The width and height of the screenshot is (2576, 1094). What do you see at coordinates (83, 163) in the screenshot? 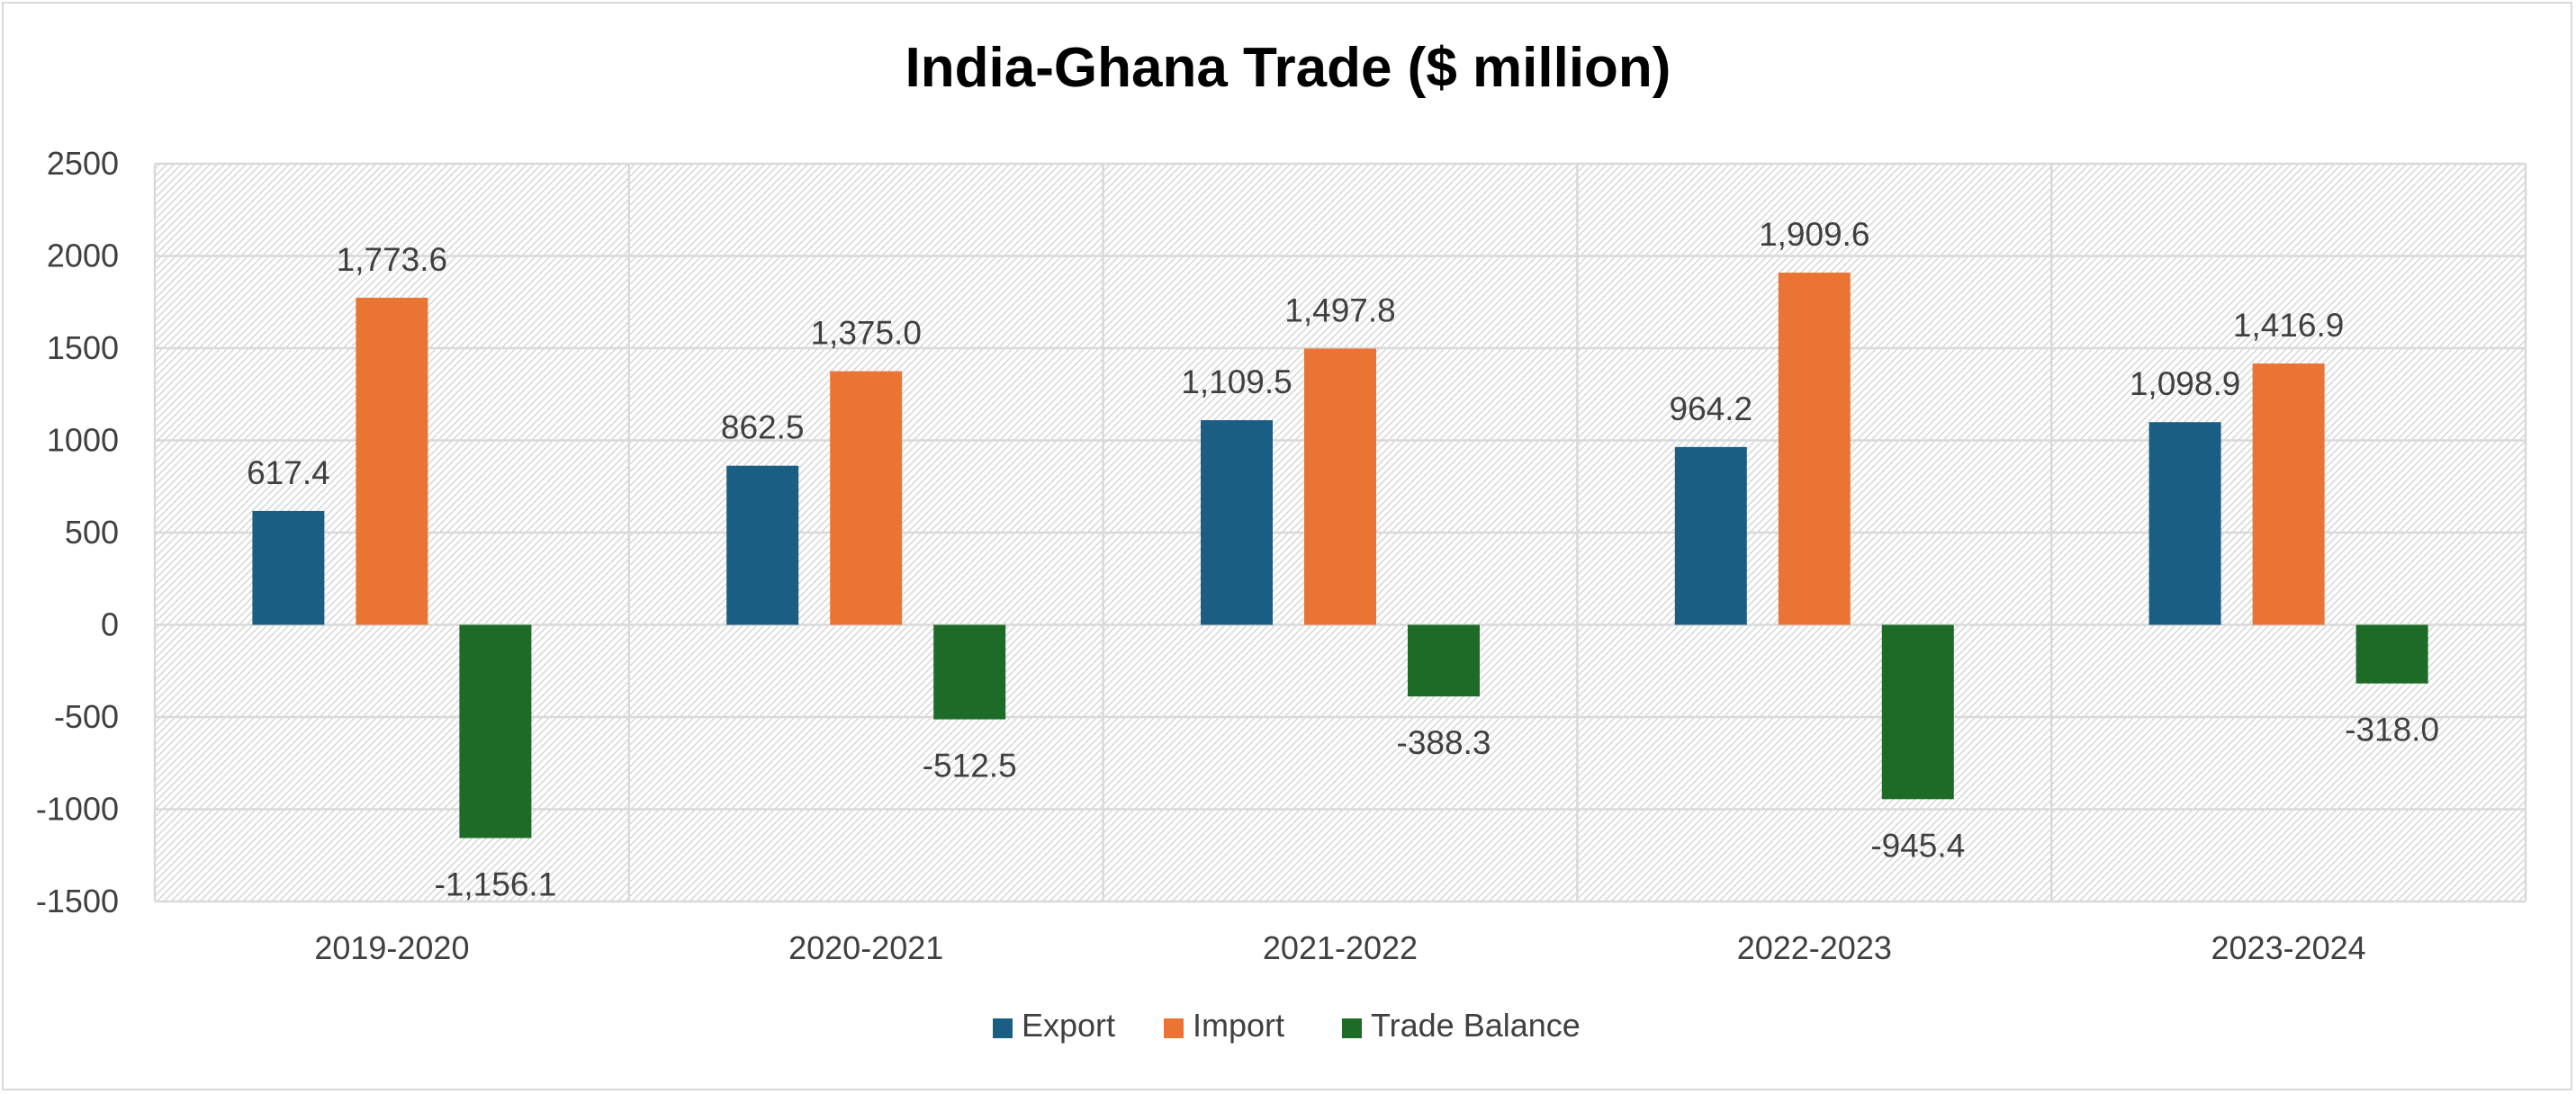
I see `y-tick-label: 2500` at bounding box center [83, 163].